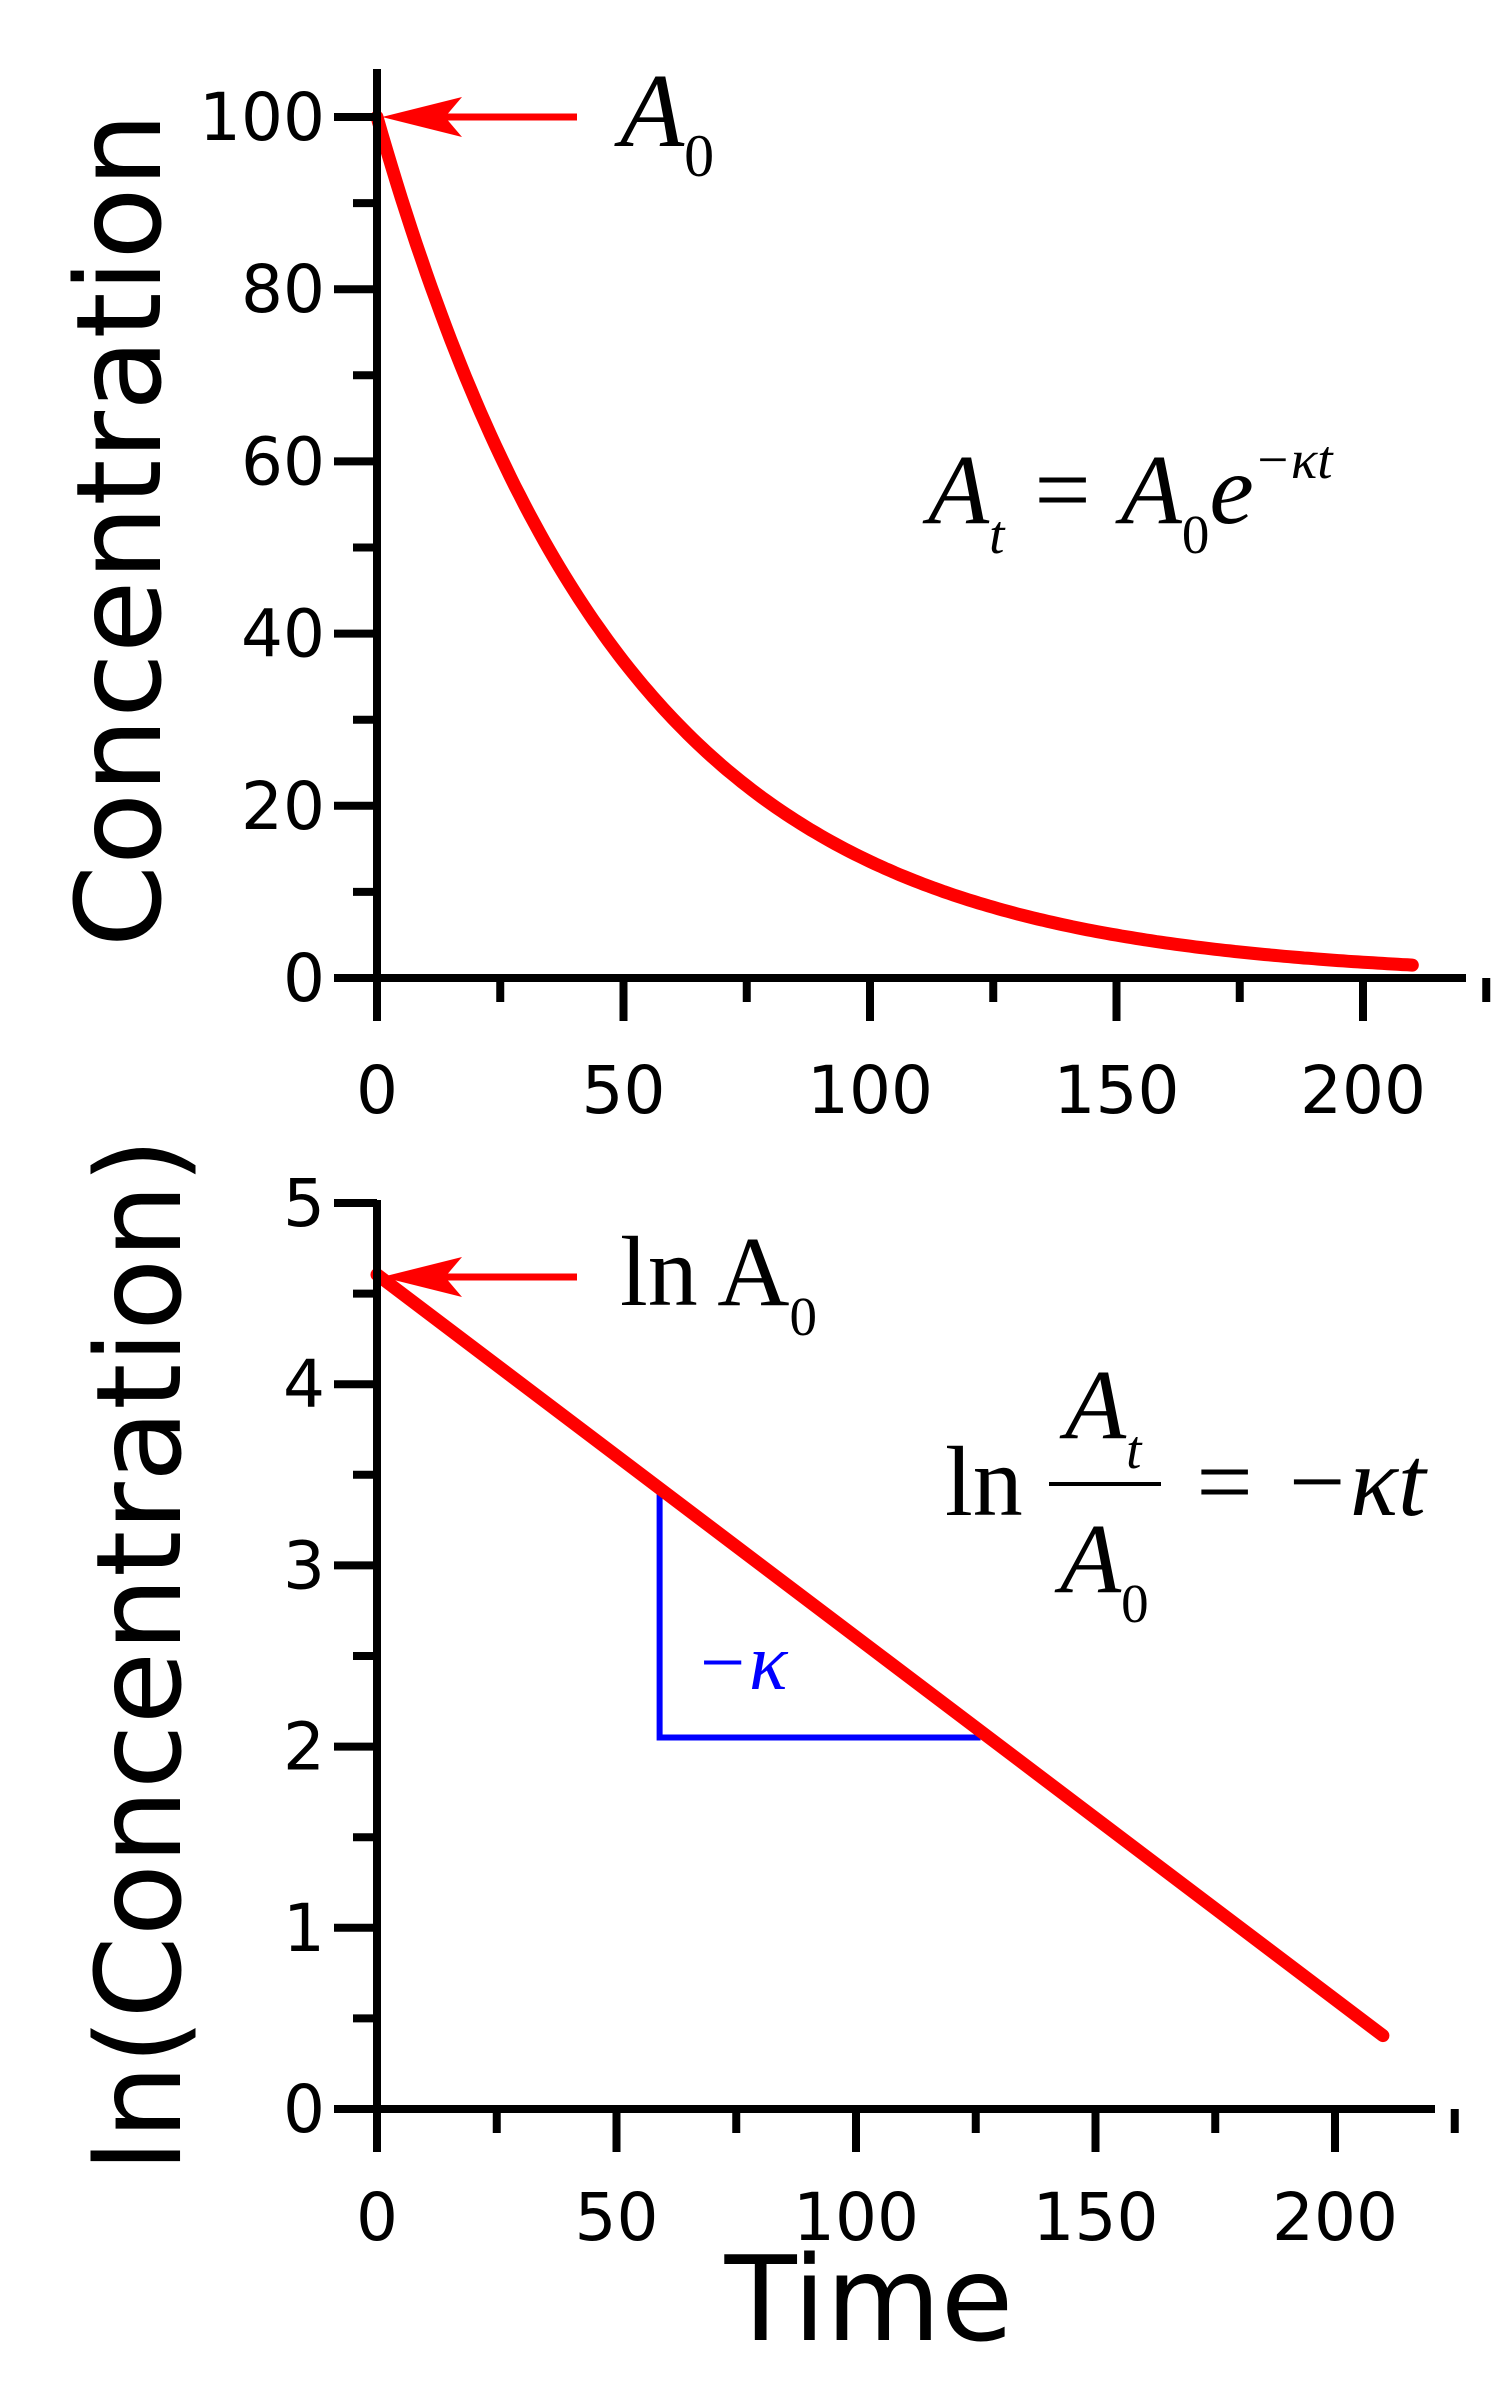 This screenshot has height=2400, width=1500. What do you see at coordinates (283, 461) in the screenshot?
I see `y-tick-label: 60` at bounding box center [283, 461].